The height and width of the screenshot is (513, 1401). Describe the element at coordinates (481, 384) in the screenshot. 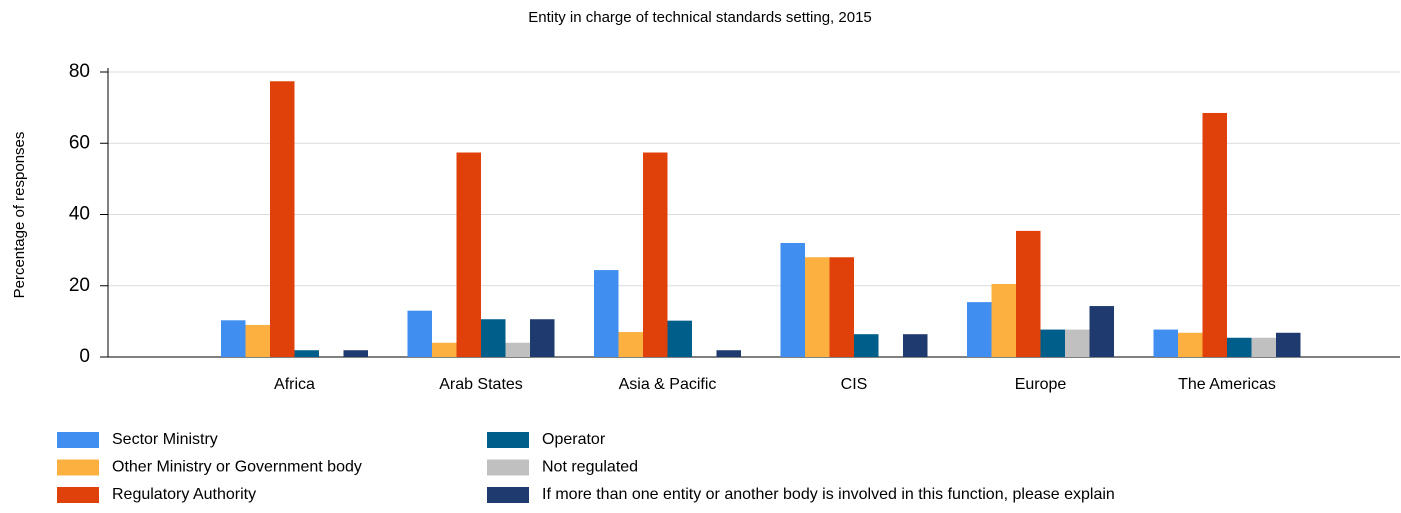

I see `x-tick-label: Arab States` at that location.